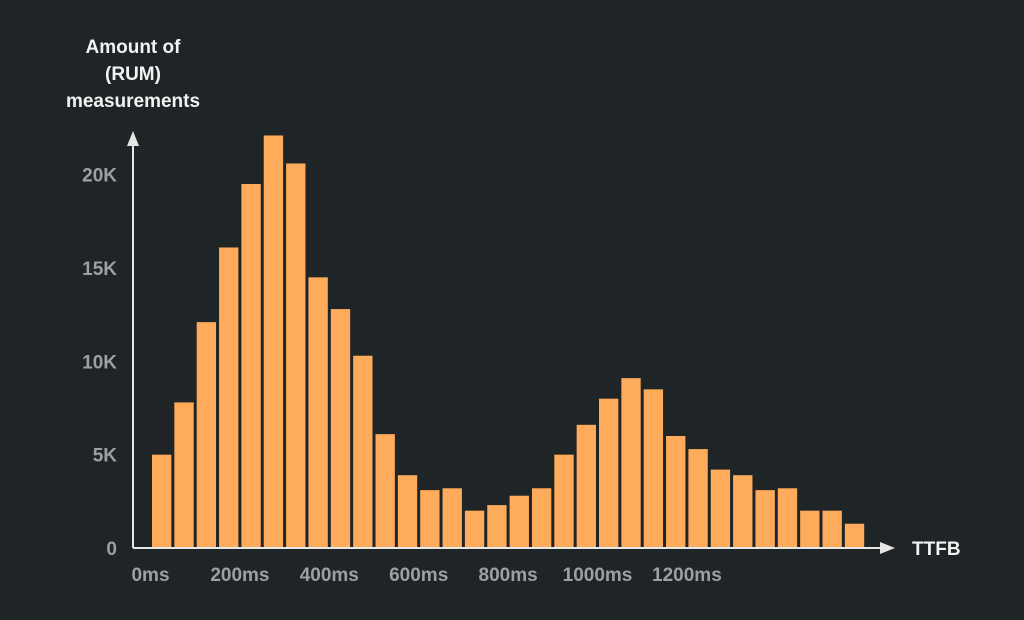  I want to click on y-axis-title-line-3: measurements, so click(133, 101).